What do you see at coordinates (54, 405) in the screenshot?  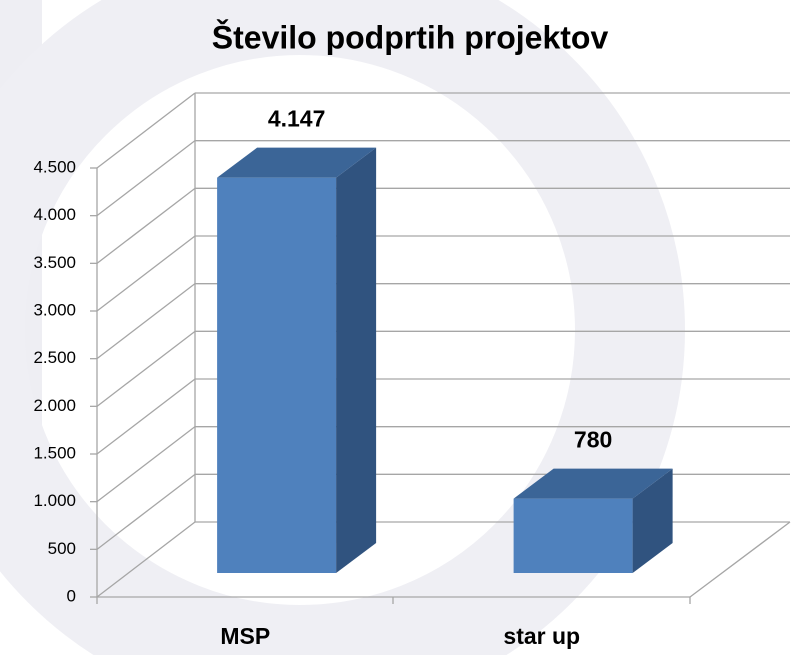 I see `y-tick-label: 2.000` at bounding box center [54, 405].